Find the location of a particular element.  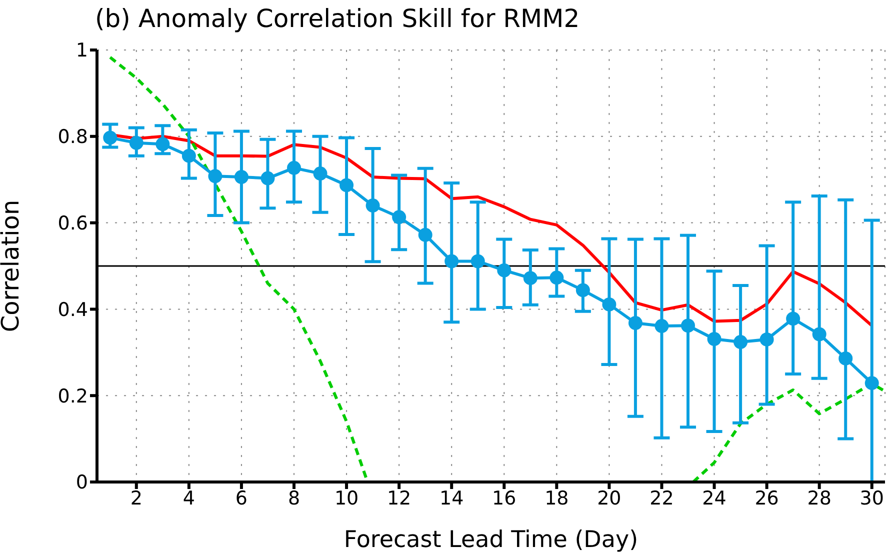

x-tick-label: 26 is located at coordinates (766, 498).